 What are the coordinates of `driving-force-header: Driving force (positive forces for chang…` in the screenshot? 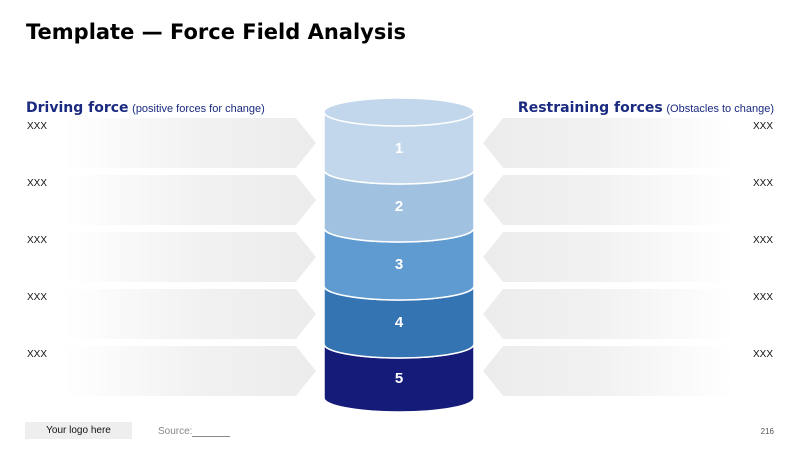 It's located at (145, 108).